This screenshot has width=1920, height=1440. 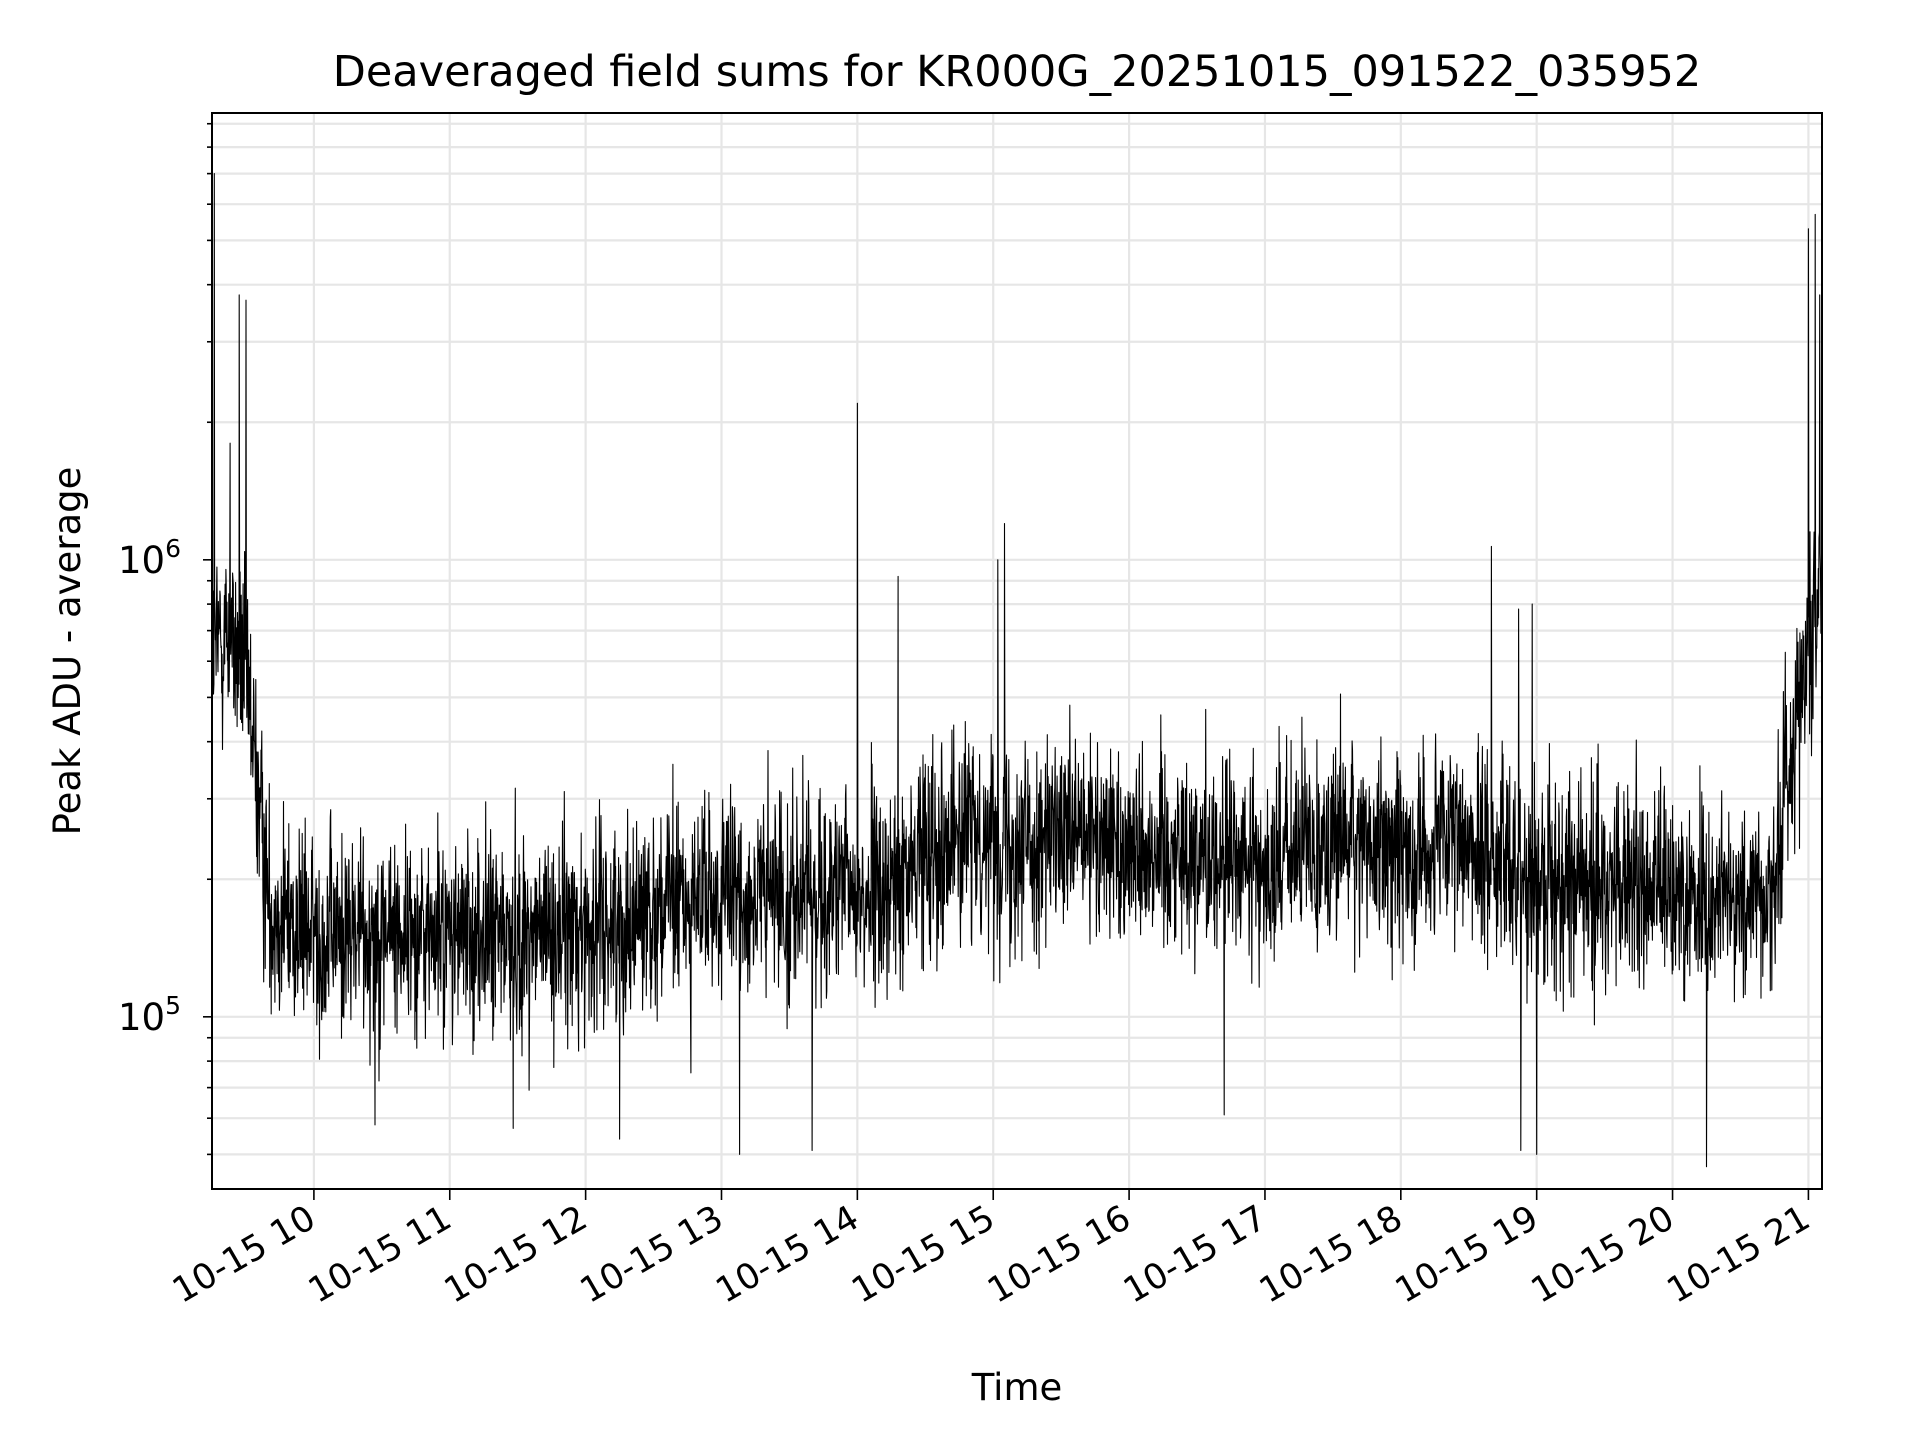 What do you see at coordinates (1017, 1387) in the screenshot?
I see `x-axis-label: Time` at bounding box center [1017, 1387].